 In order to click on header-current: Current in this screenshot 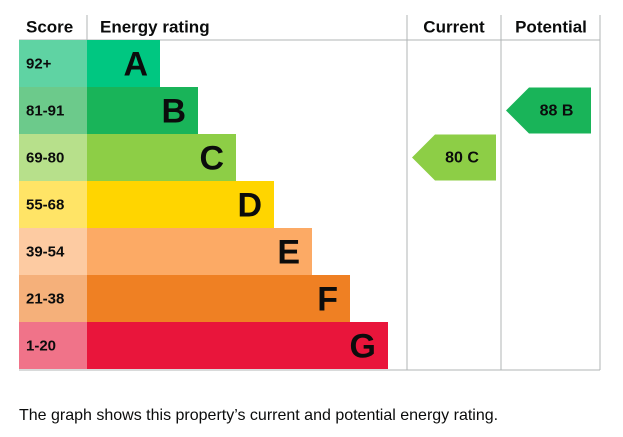, I will do `click(454, 26)`.